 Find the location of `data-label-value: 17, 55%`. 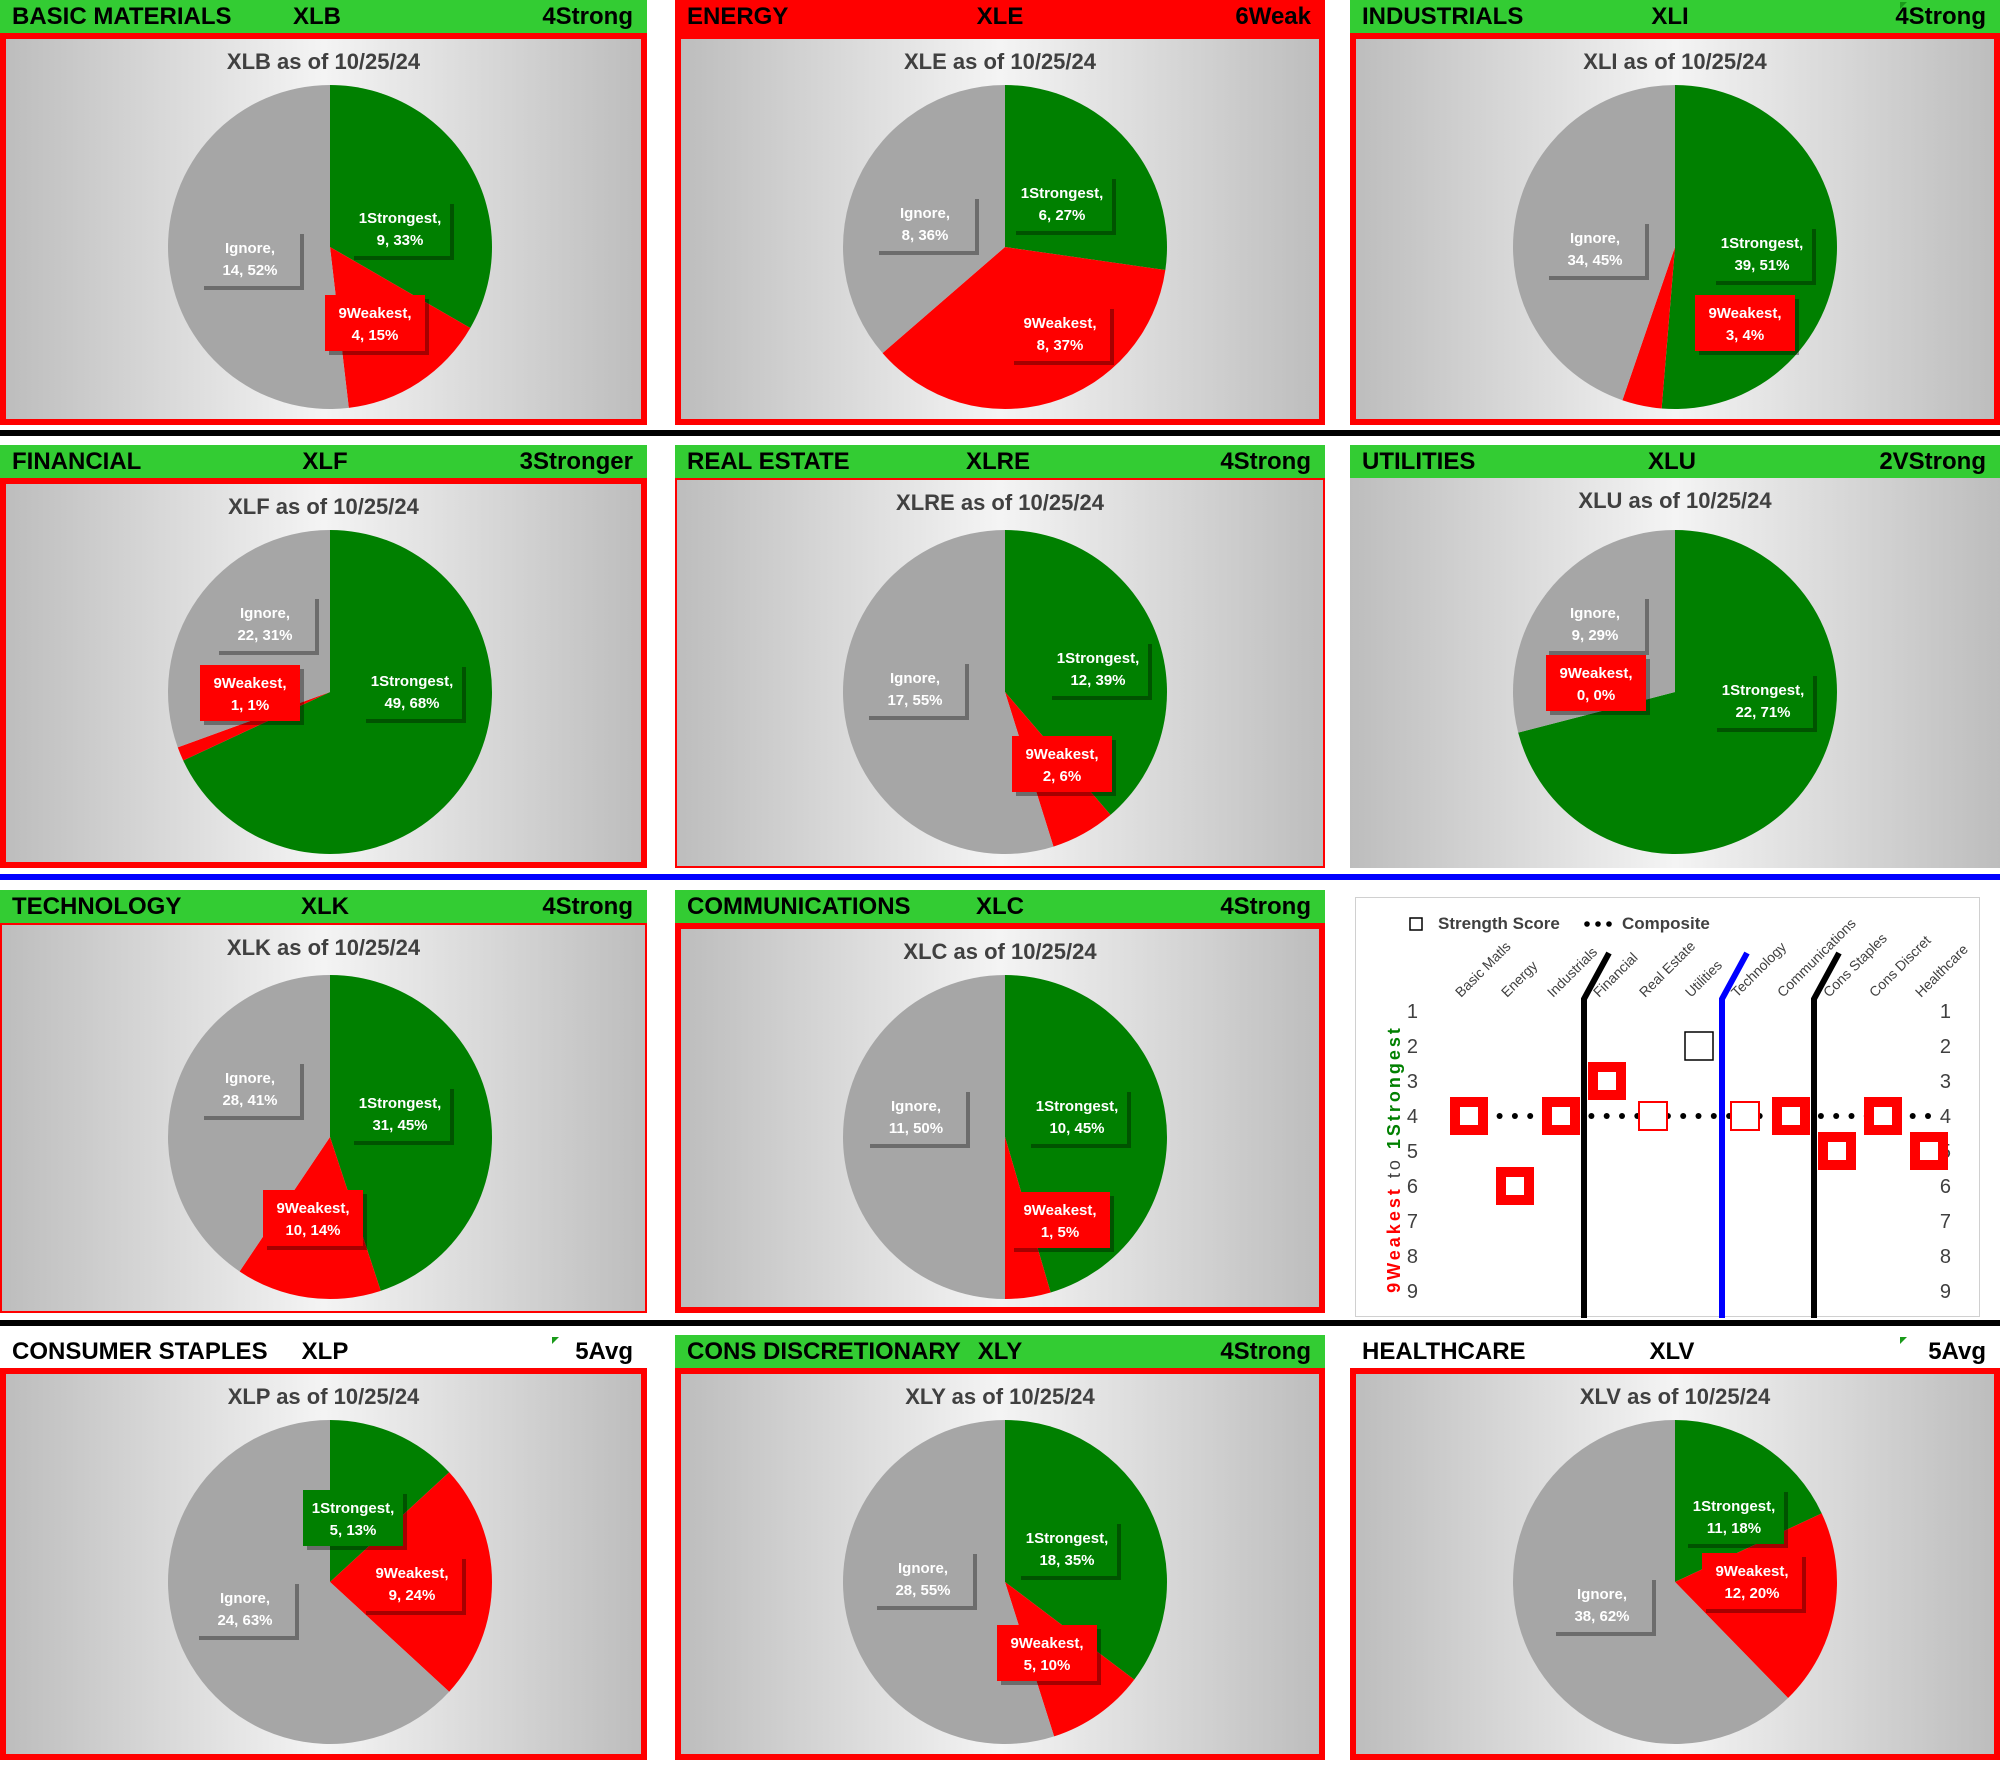

data-label-value: 17, 55% is located at coordinates (914, 700).